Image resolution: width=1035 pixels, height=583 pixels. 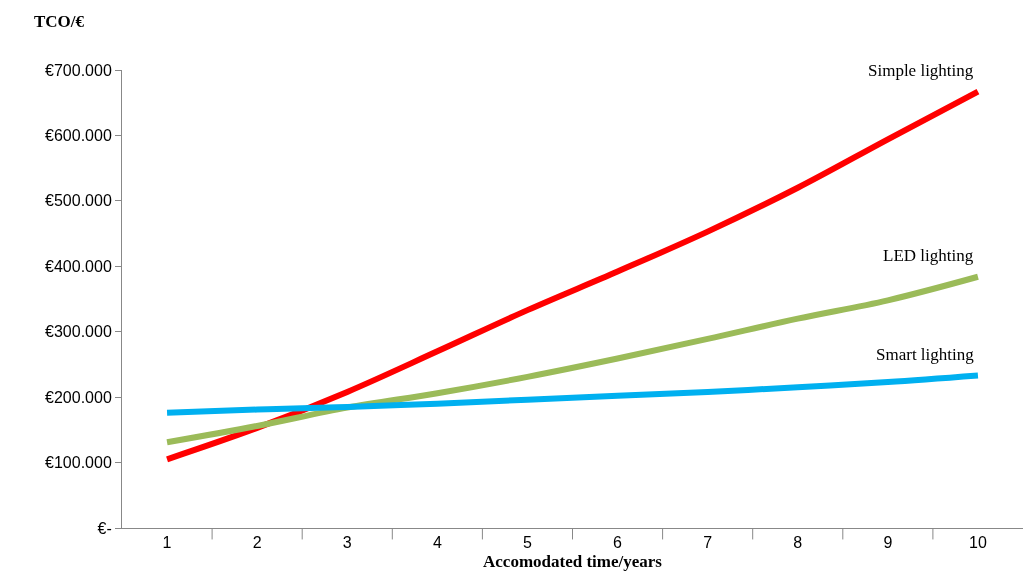 What do you see at coordinates (78, 70) in the screenshot?
I see `y-tick-label: €700.000` at bounding box center [78, 70].